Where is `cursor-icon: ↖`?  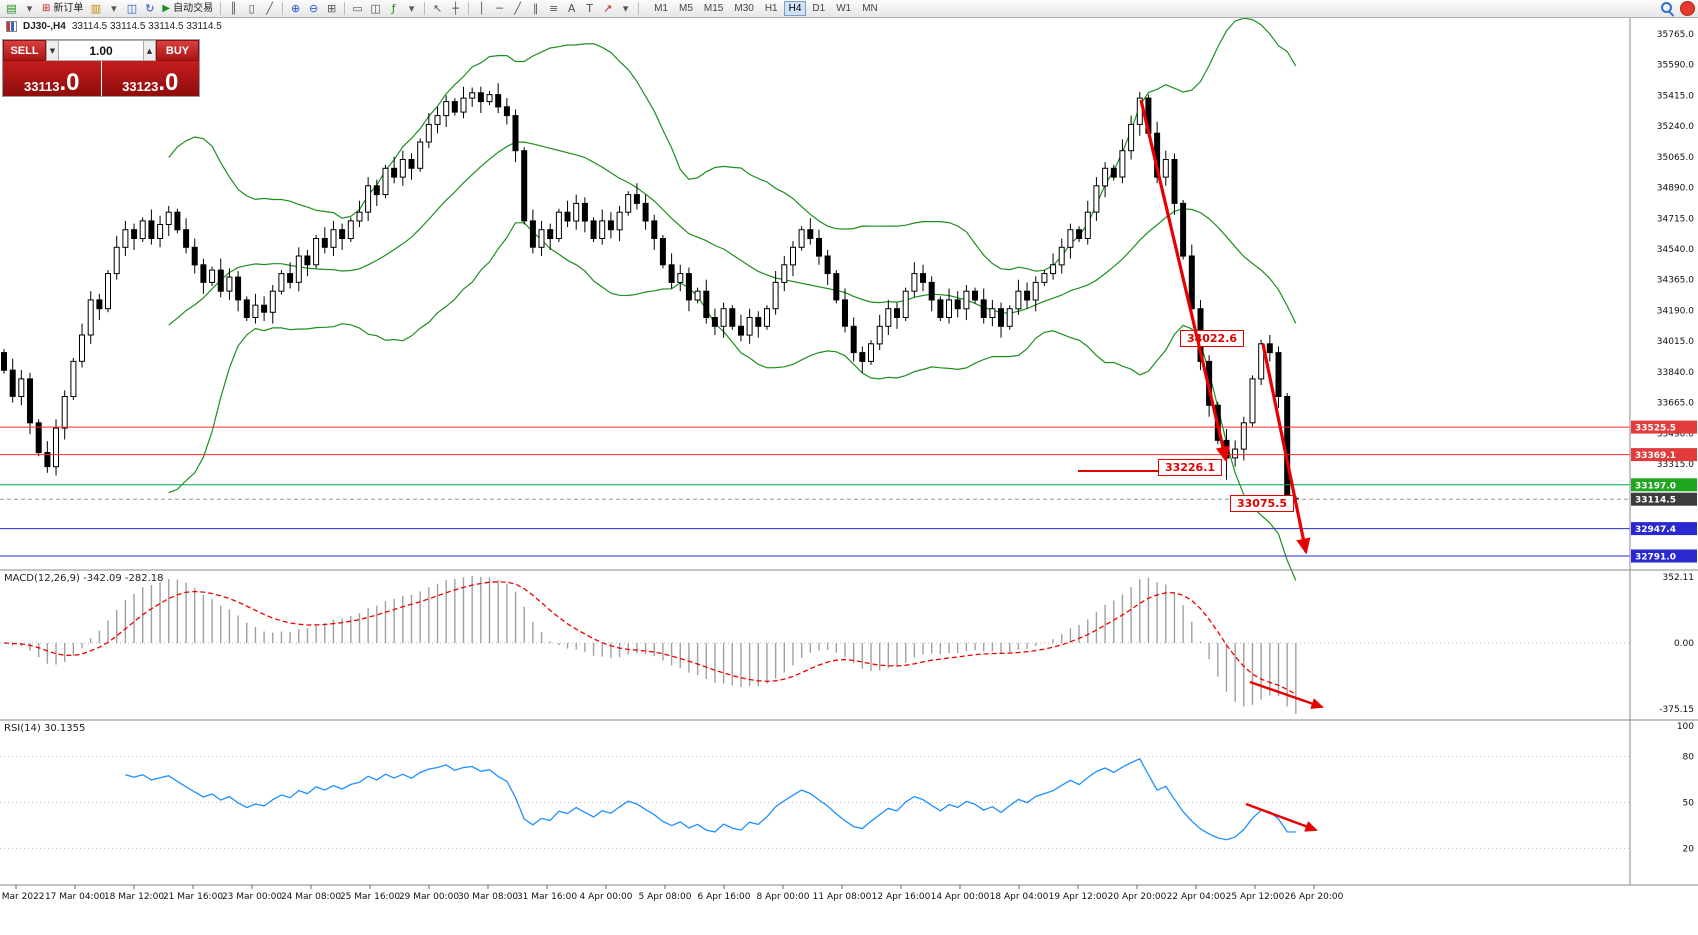 cursor-icon: ↖ is located at coordinates (437, 9).